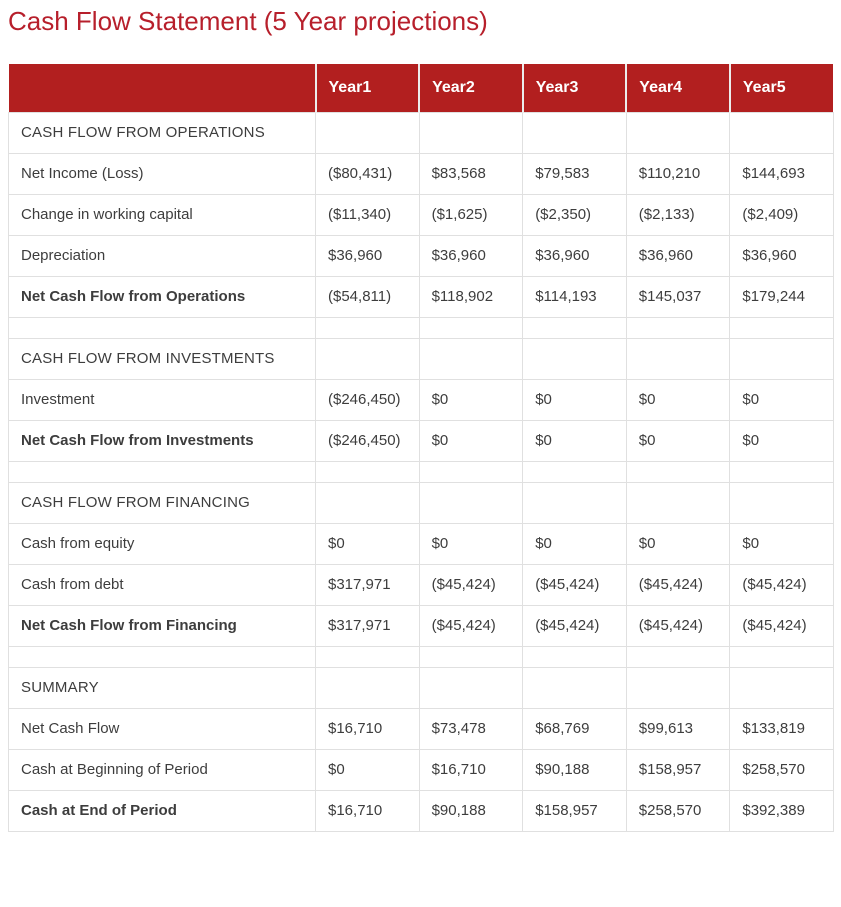  What do you see at coordinates (781, 810) in the screenshot?
I see `value-cell: $392,389` at bounding box center [781, 810].